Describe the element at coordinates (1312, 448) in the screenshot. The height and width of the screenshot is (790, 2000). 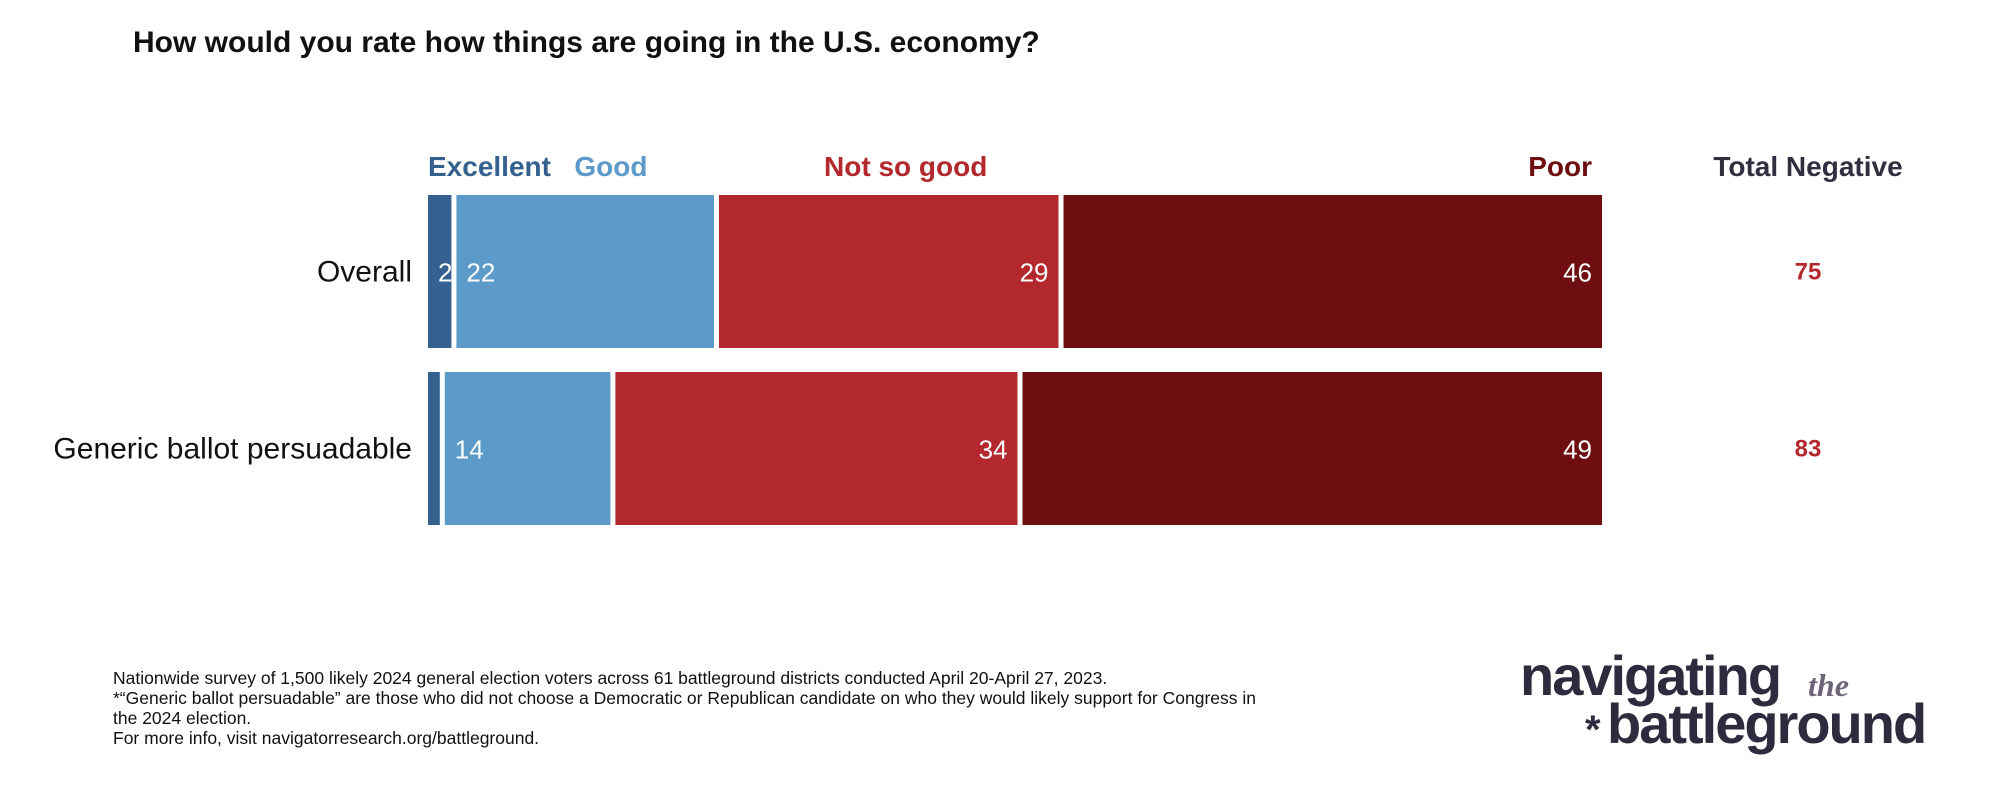
I see `bar-generic-ballot-persuadable-poor` at that location.